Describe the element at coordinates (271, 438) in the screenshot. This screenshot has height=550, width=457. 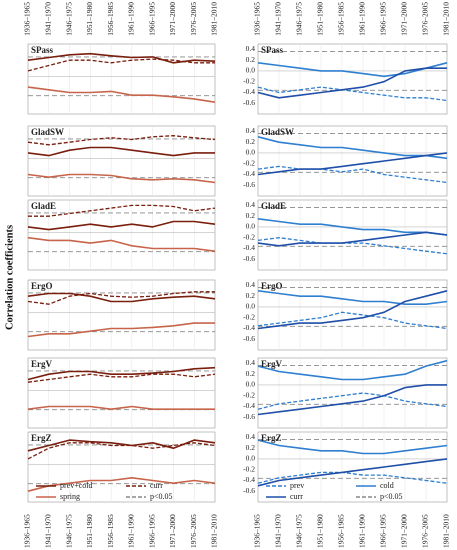
I see `subplot-title: ErgZ` at that location.